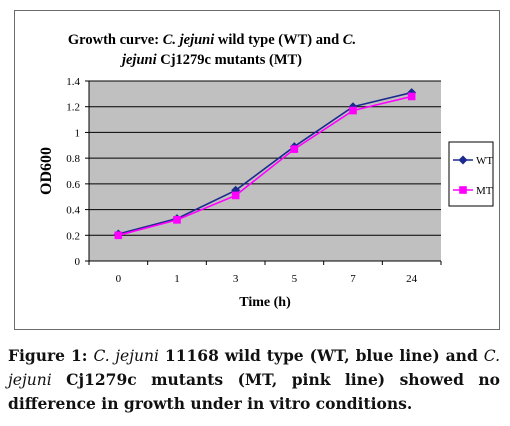 Image resolution: width=510 pixels, height=426 pixels. I want to click on title-segment: Growth curve:, so click(115, 40).